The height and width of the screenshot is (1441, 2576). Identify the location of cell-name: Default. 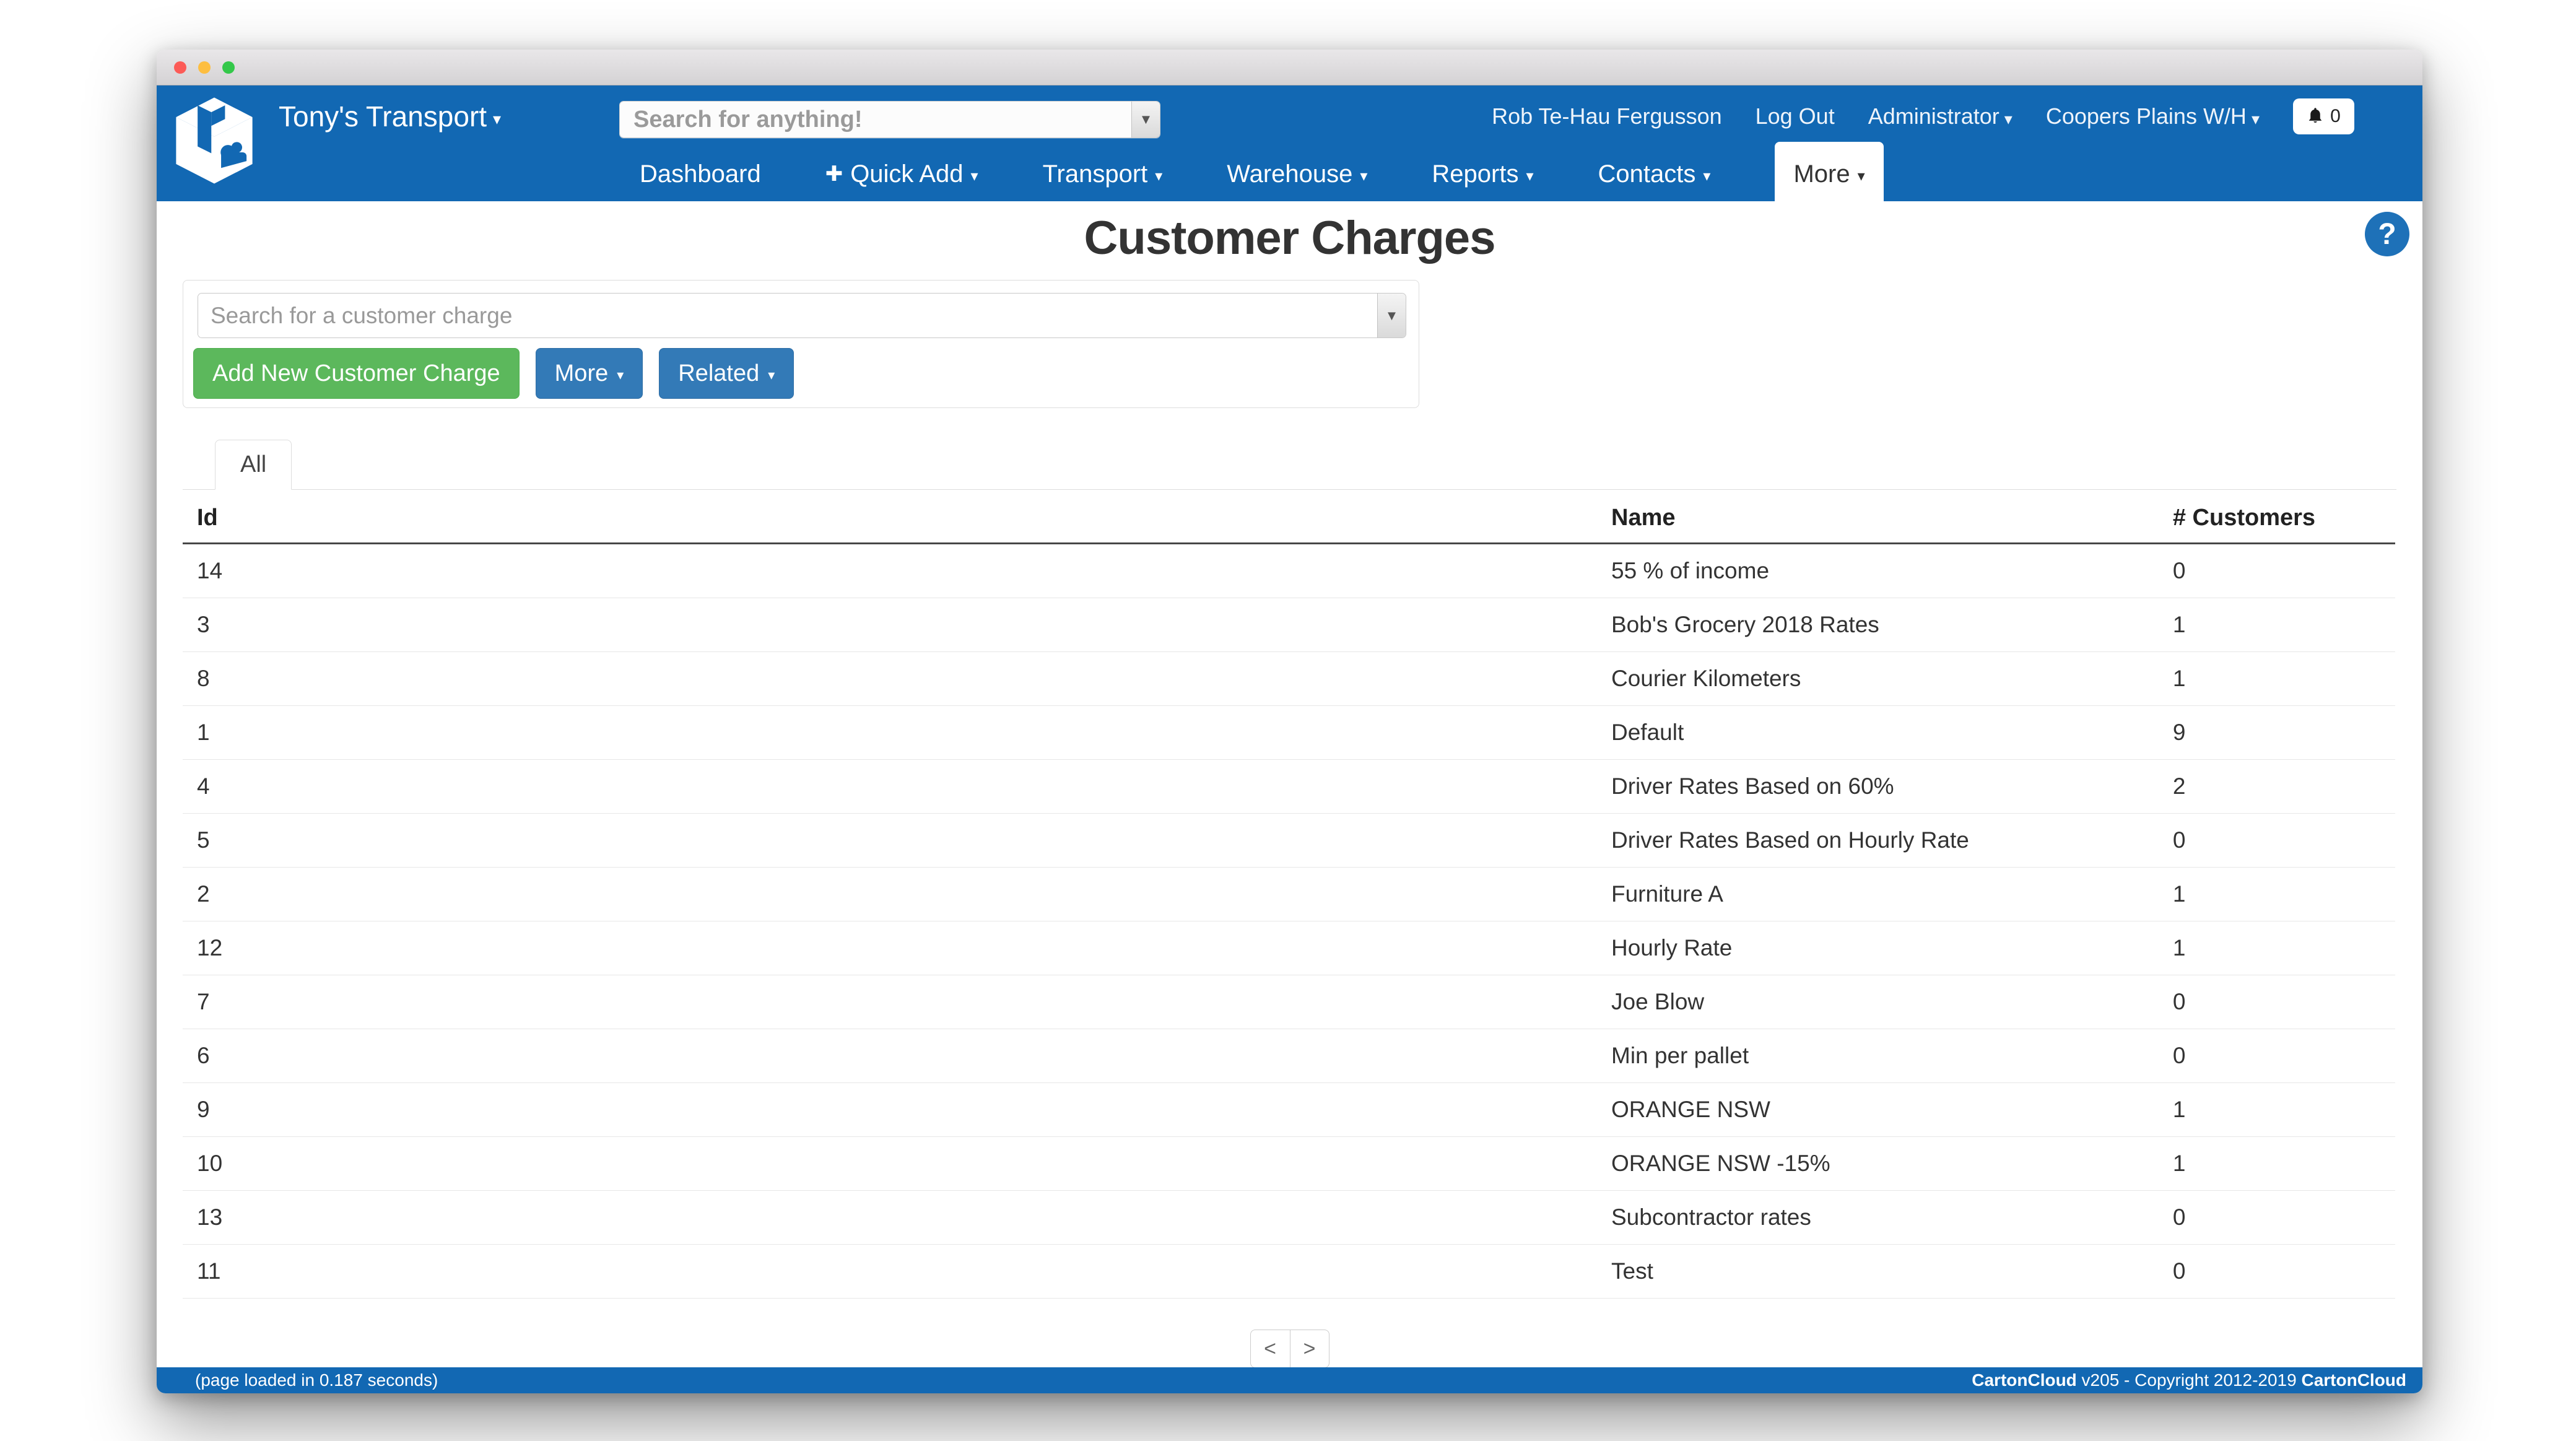
(1878, 732).